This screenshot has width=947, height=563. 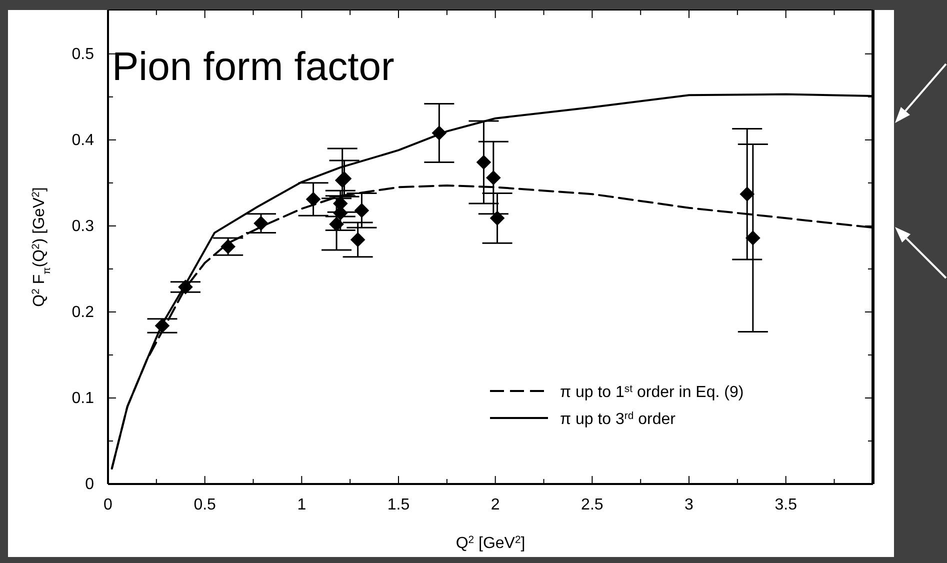 I want to click on x-tick-label: 3, so click(x=689, y=505).